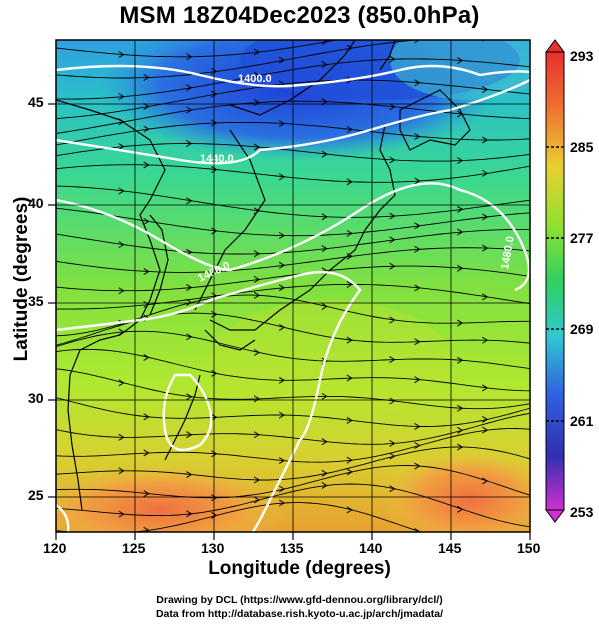 This screenshot has width=599, height=625. What do you see at coordinates (36, 301) in the screenshot?
I see `y-tick-label: 35` at bounding box center [36, 301].